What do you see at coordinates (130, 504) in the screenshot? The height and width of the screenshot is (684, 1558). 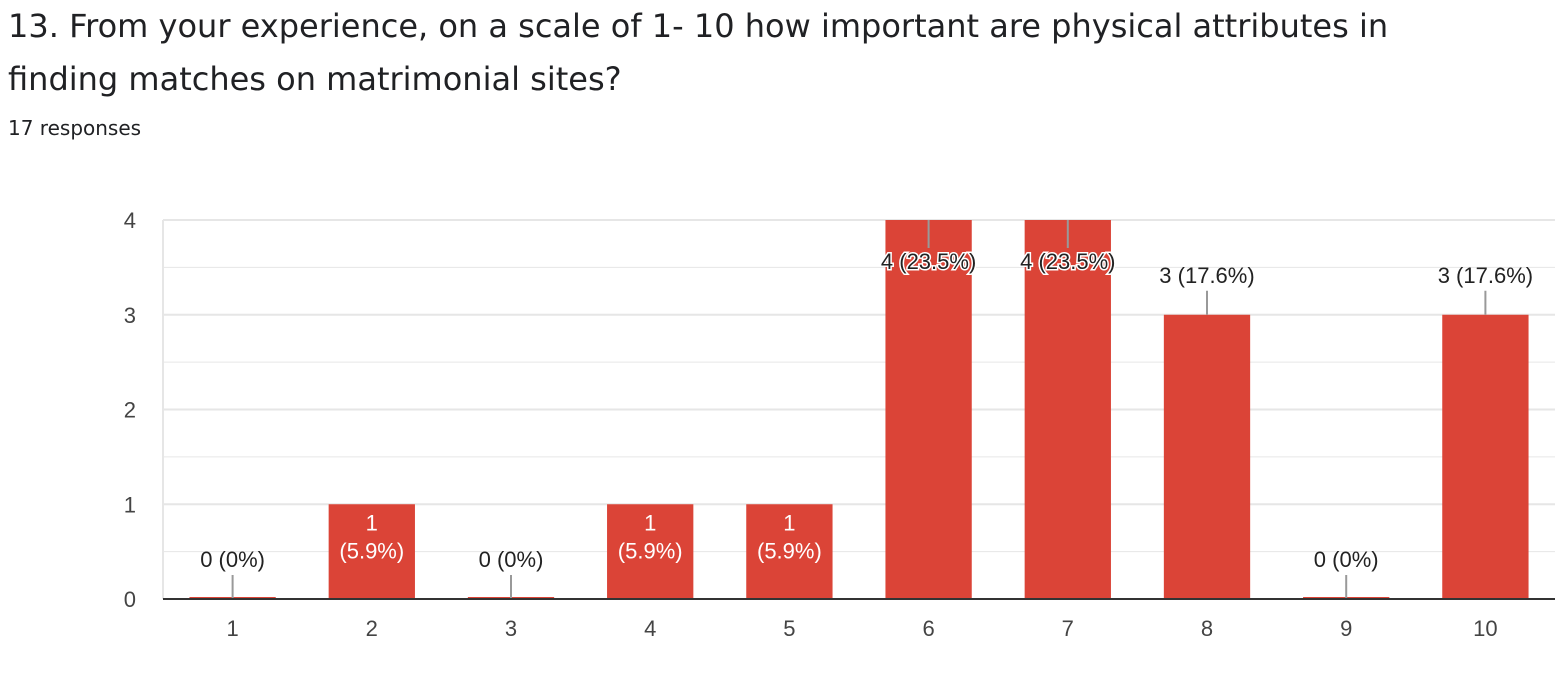 I see `y-tick-label: 1` at bounding box center [130, 504].